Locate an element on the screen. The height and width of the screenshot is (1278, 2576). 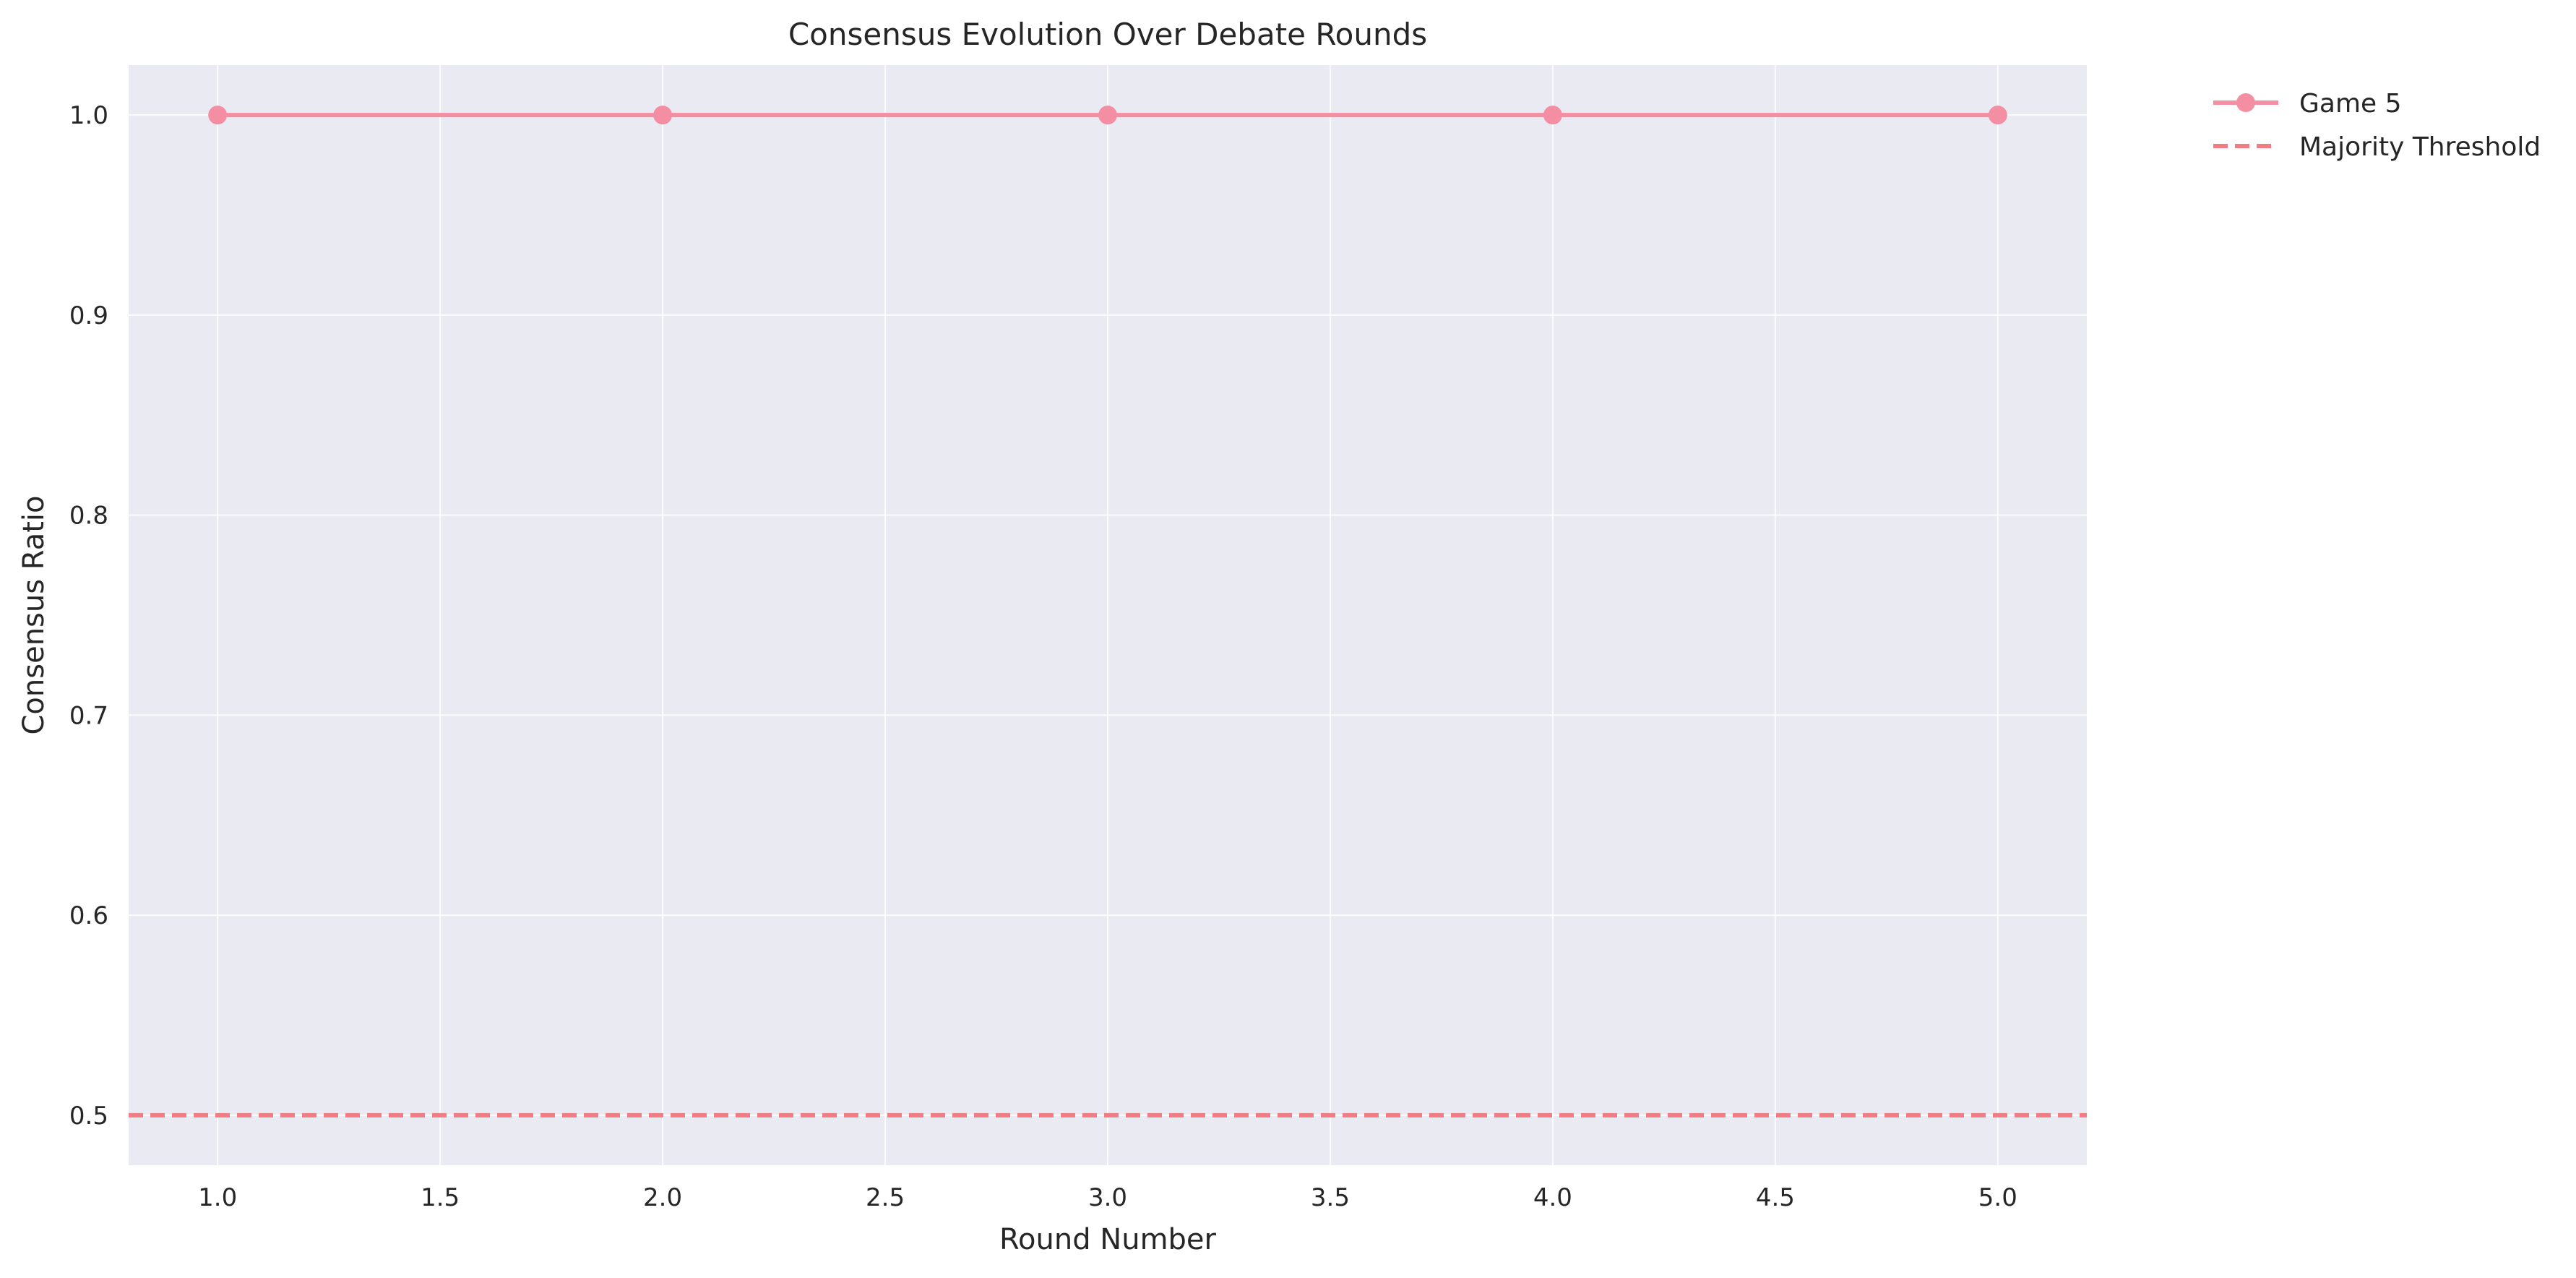
x-tick-label: 3.0 is located at coordinates (1107, 1197).